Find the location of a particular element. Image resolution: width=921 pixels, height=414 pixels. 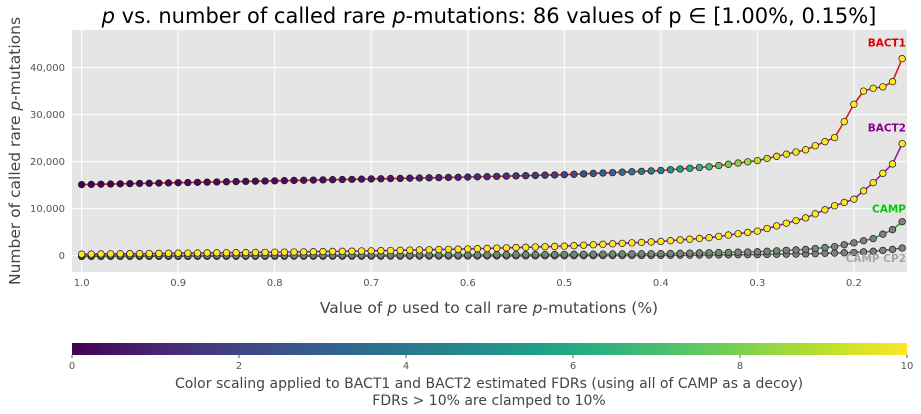

y-tick-label: 10,000 is located at coordinates (47, 209).